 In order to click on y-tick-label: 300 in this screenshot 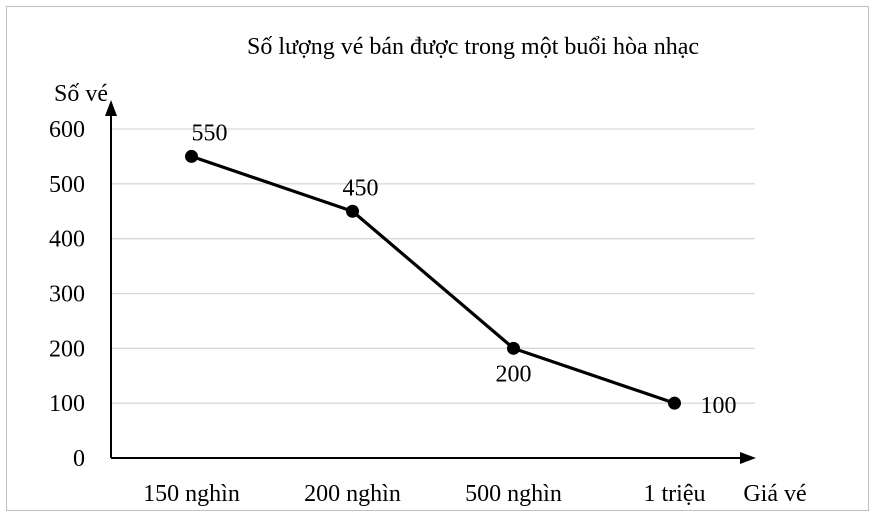, I will do `click(67, 295)`.